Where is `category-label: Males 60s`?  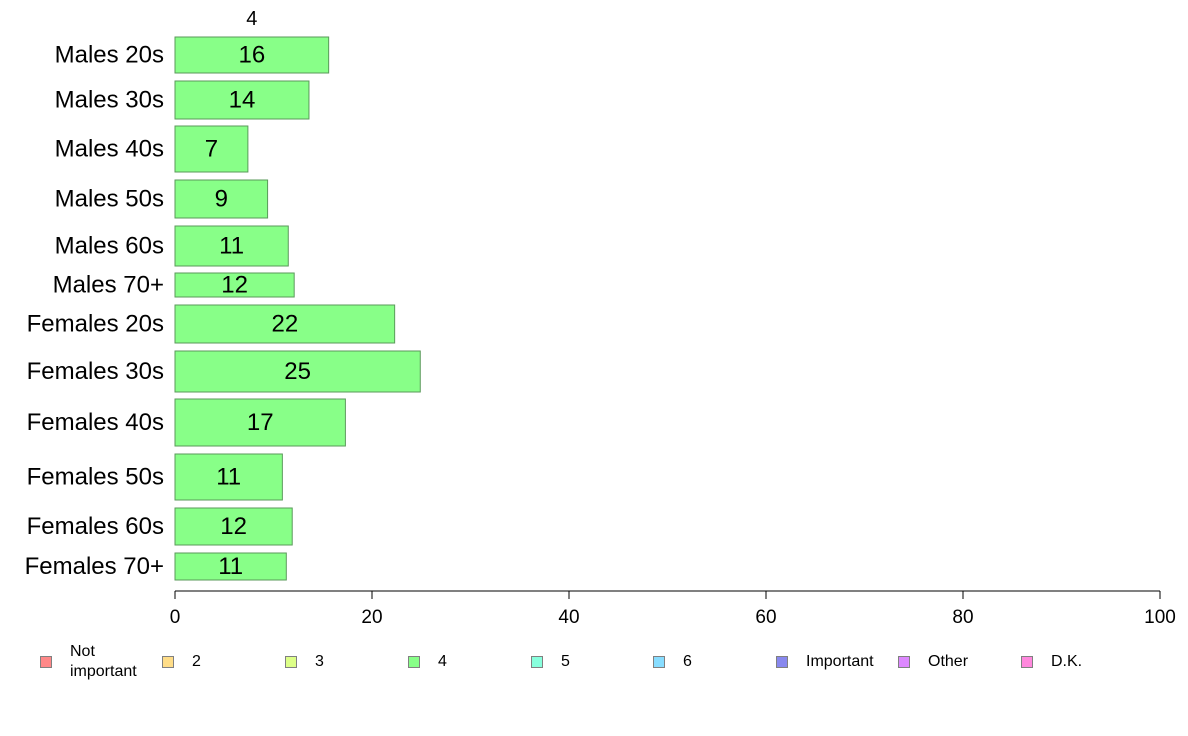 category-label: Males 60s is located at coordinates (109, 246).